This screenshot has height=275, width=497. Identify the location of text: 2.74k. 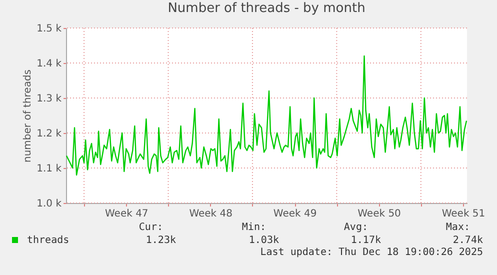
(467, 240).